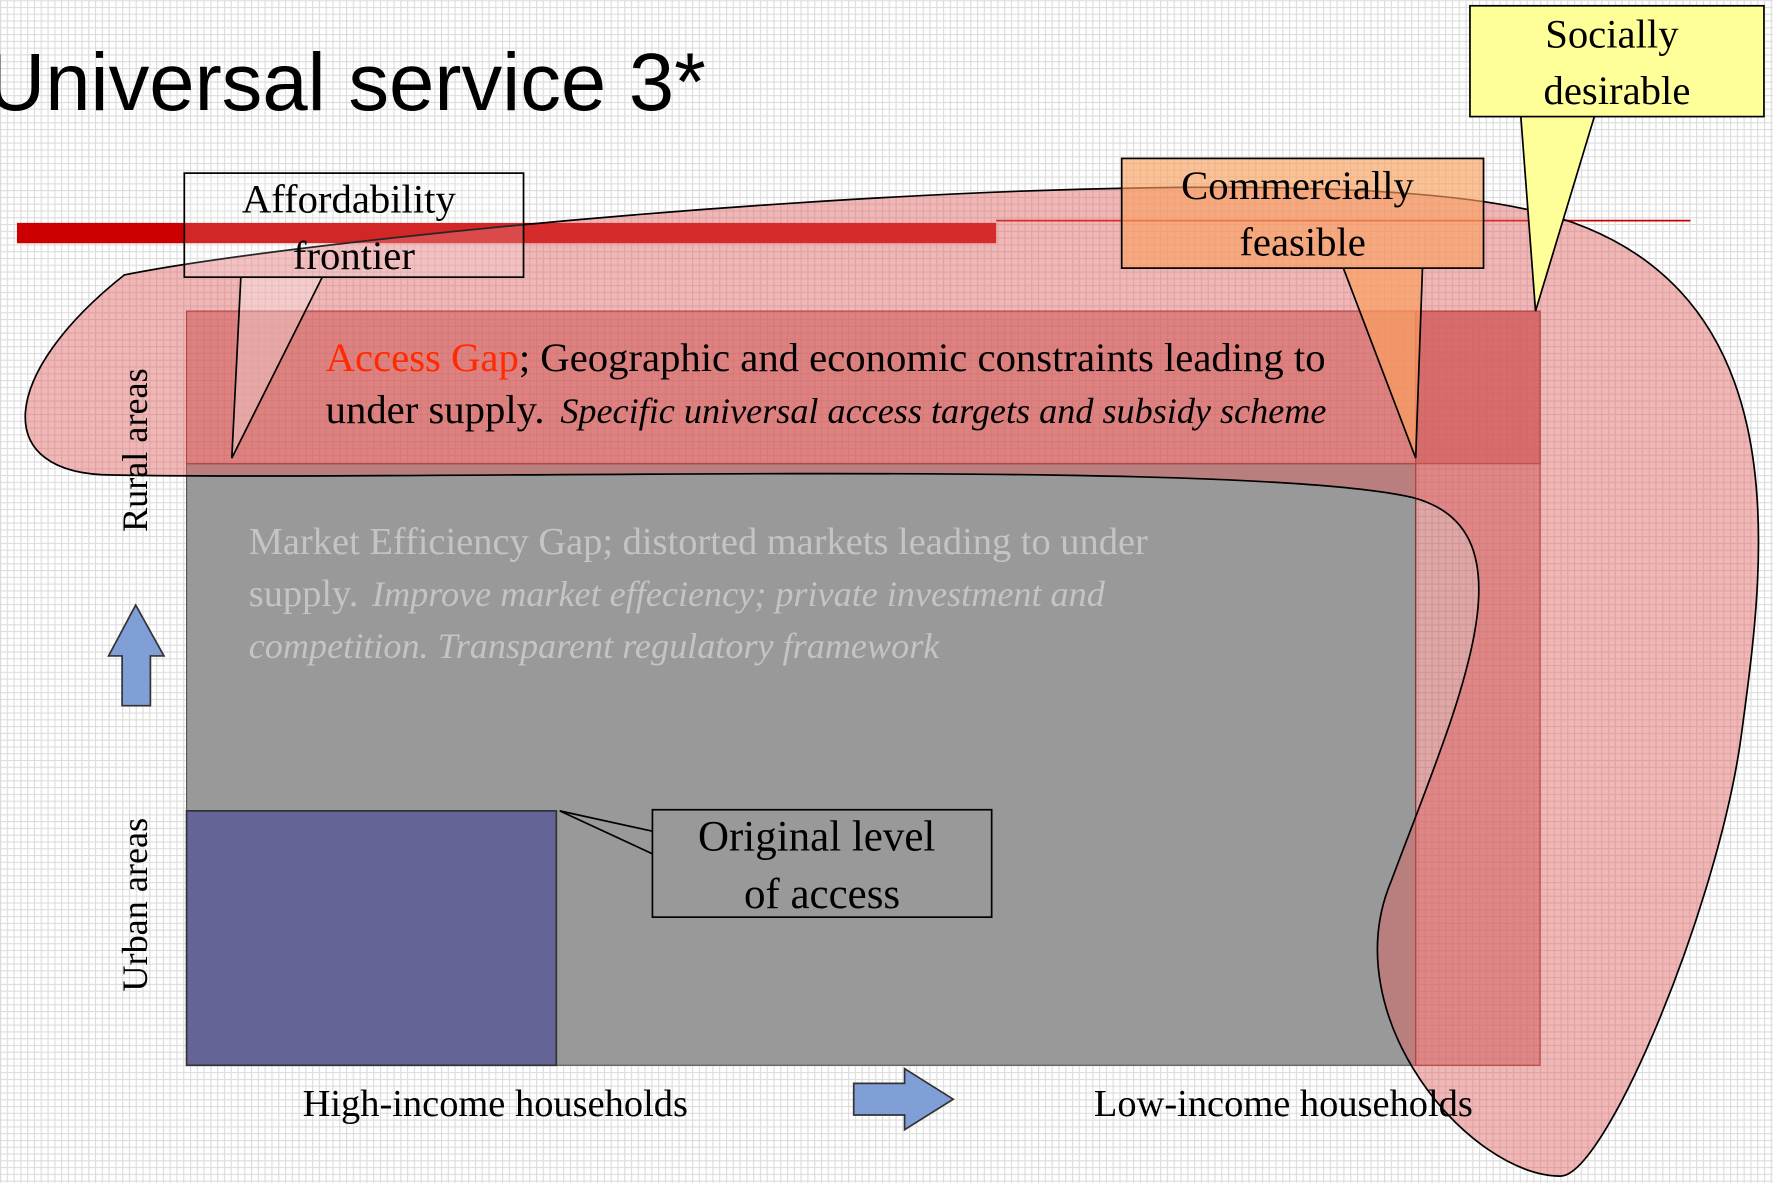  I want to click on right-strip, so click(1478, 688).